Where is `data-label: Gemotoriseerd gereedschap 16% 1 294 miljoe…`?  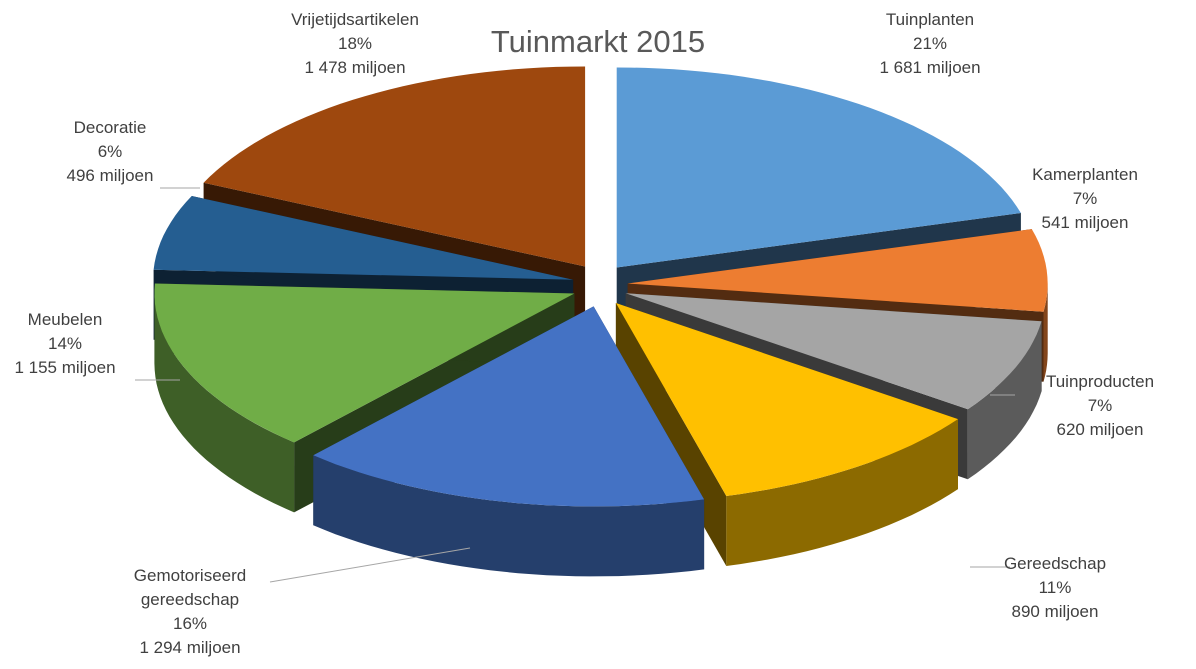 data-label: Gemotoriseerd gereedschap 16% 1 294 miljoe… is located at coordinates (190, 612).